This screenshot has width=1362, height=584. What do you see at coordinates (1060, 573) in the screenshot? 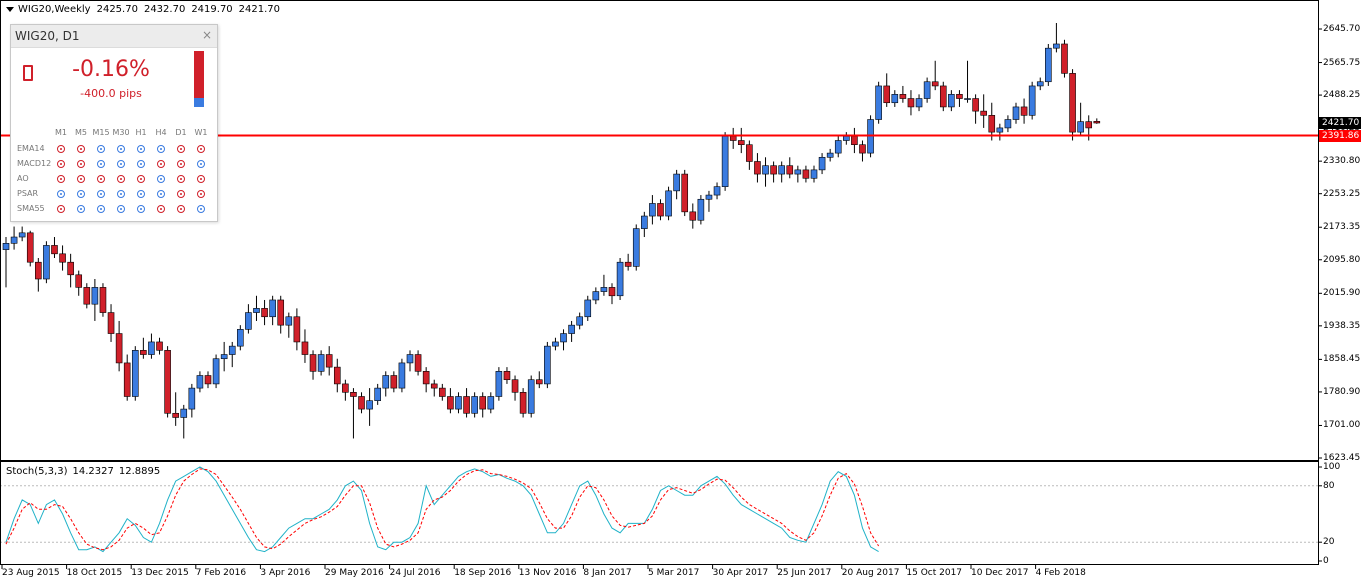
I see `time-tick-label: 4 Feb 2018` at bounding box center [1060, 573].